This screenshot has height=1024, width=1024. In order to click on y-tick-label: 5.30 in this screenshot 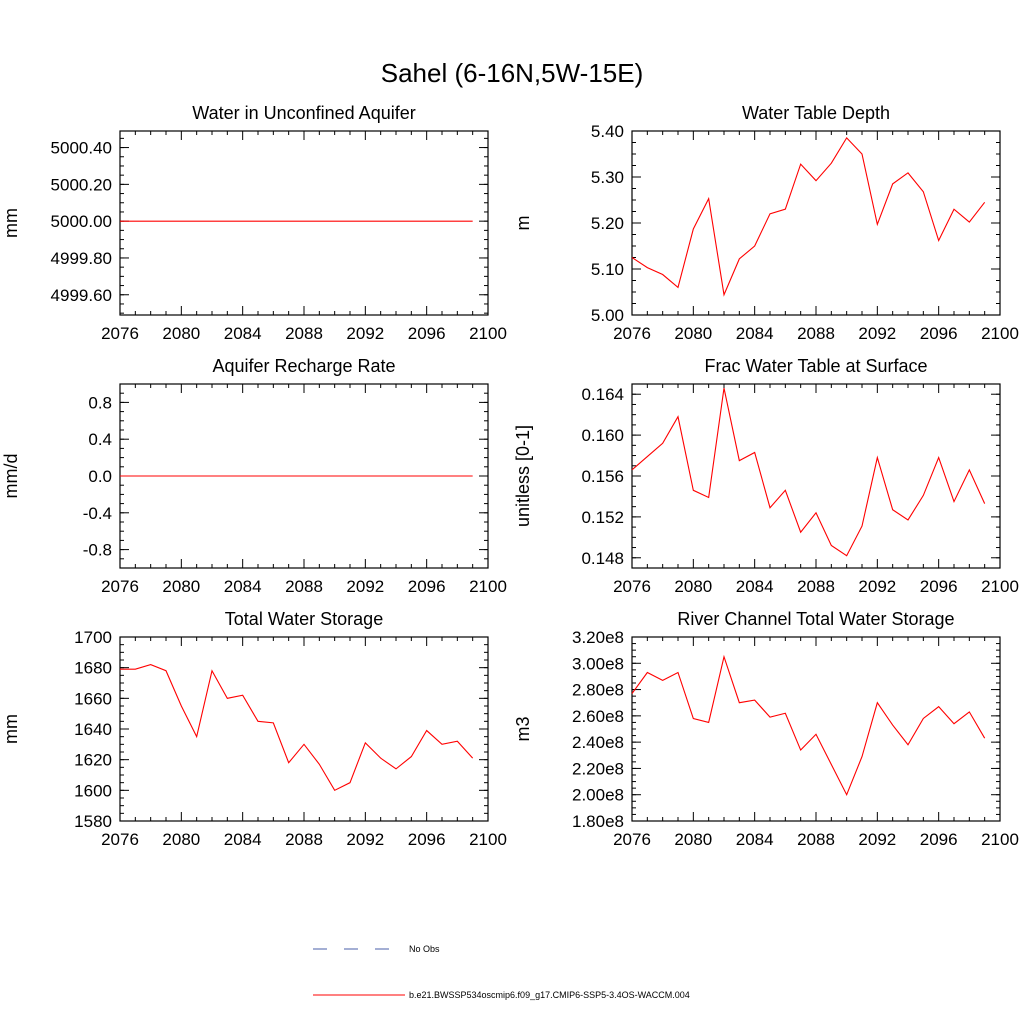, I will do `click(607, 177)`.